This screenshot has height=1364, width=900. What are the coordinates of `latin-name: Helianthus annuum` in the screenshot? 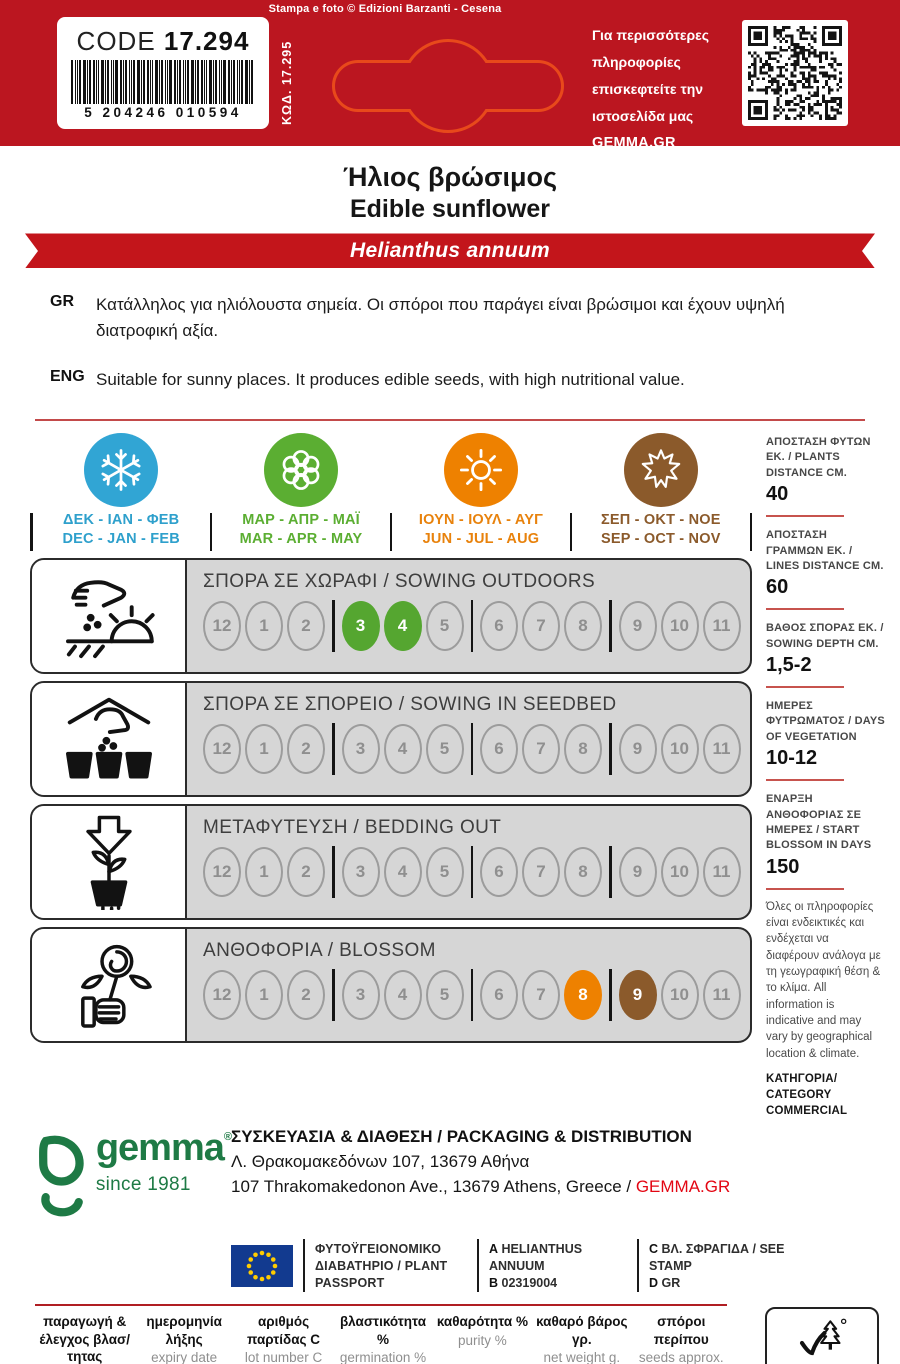 It's located at (450, 250).